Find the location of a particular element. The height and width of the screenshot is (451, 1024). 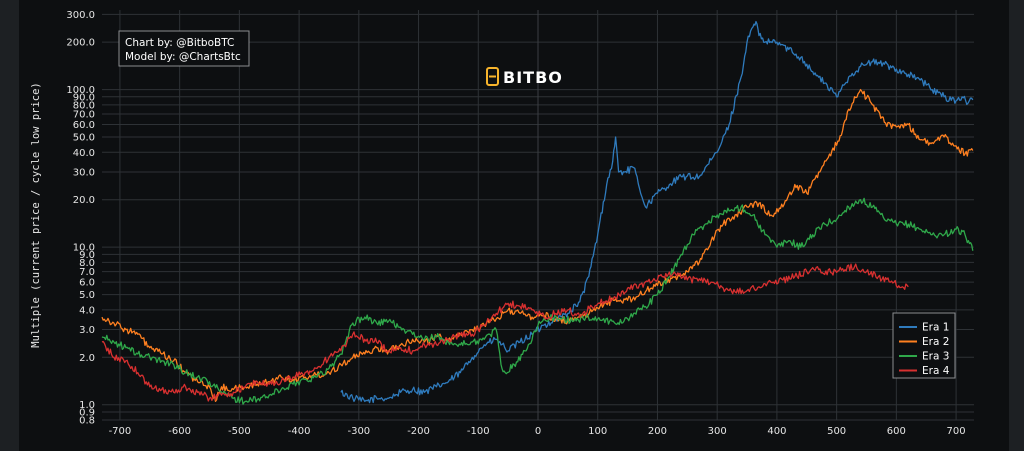

legend-label: Era 4 is located at coordinates (936, 371).